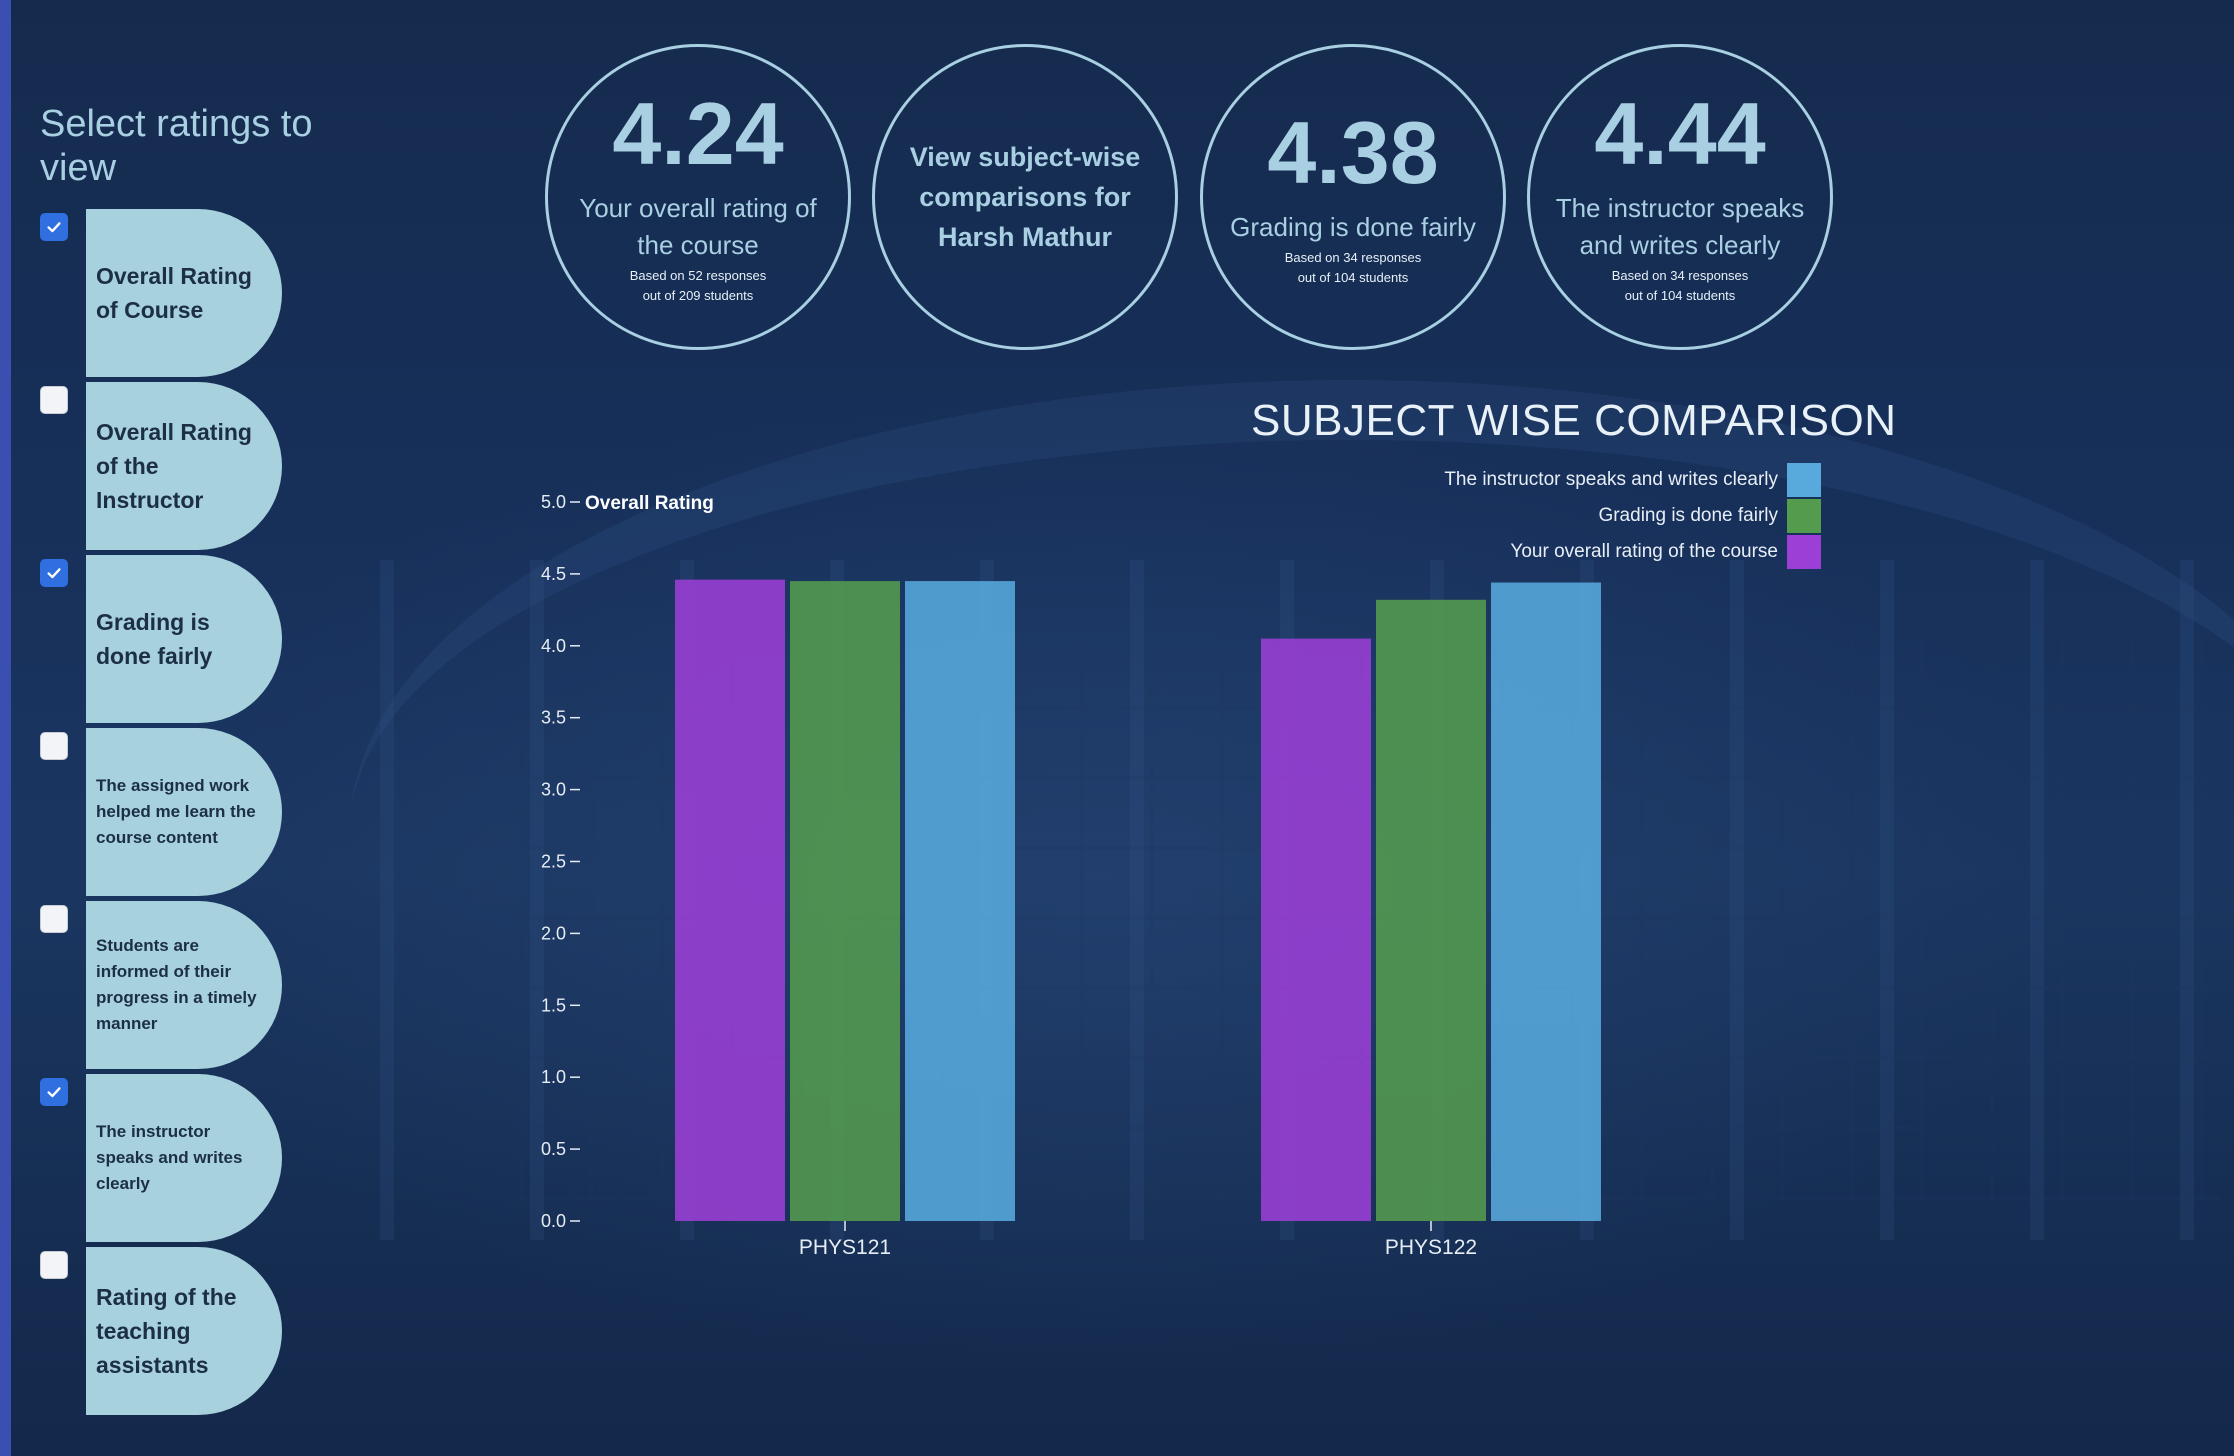 The image size is (2234, 1456). Describe the element at coordinates (1611, 479) in the screenshot. I see `legend-label: The instructor speaks and writes clearly` at that location.